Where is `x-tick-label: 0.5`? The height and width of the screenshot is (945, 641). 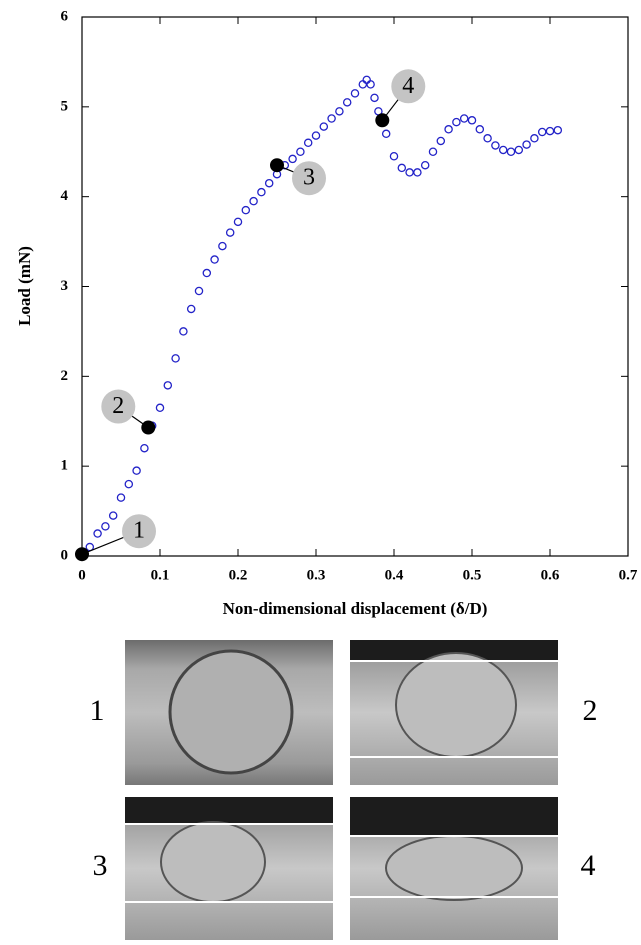 x-tick-label: 0.5 is located at coordinates (472, 575).